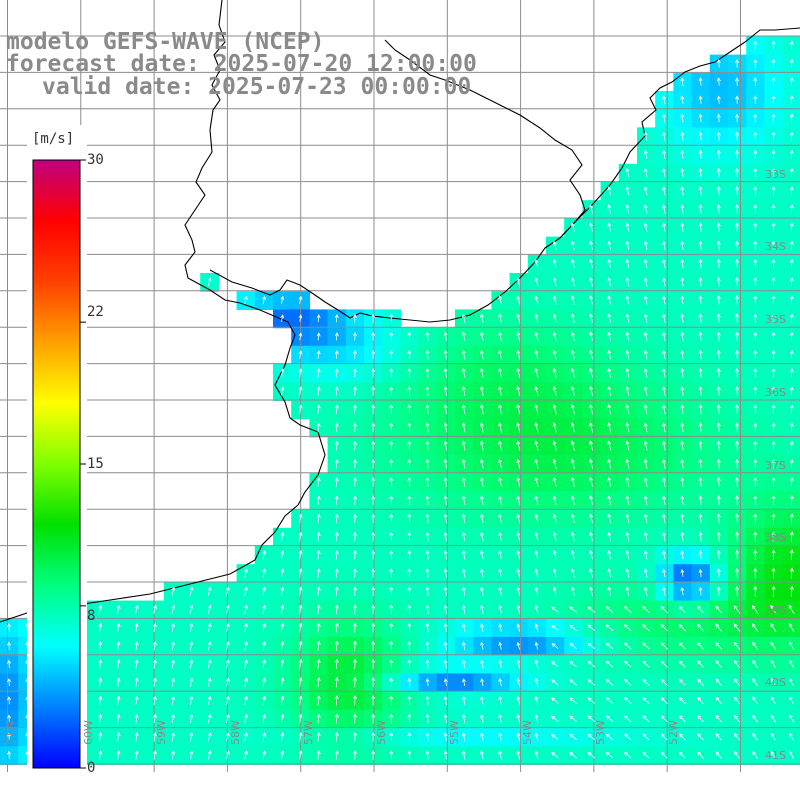  What do you see at coordinates (775, 392) in the screenshot?
I see `lat-label: 36S` at bounding box center [775, 392].